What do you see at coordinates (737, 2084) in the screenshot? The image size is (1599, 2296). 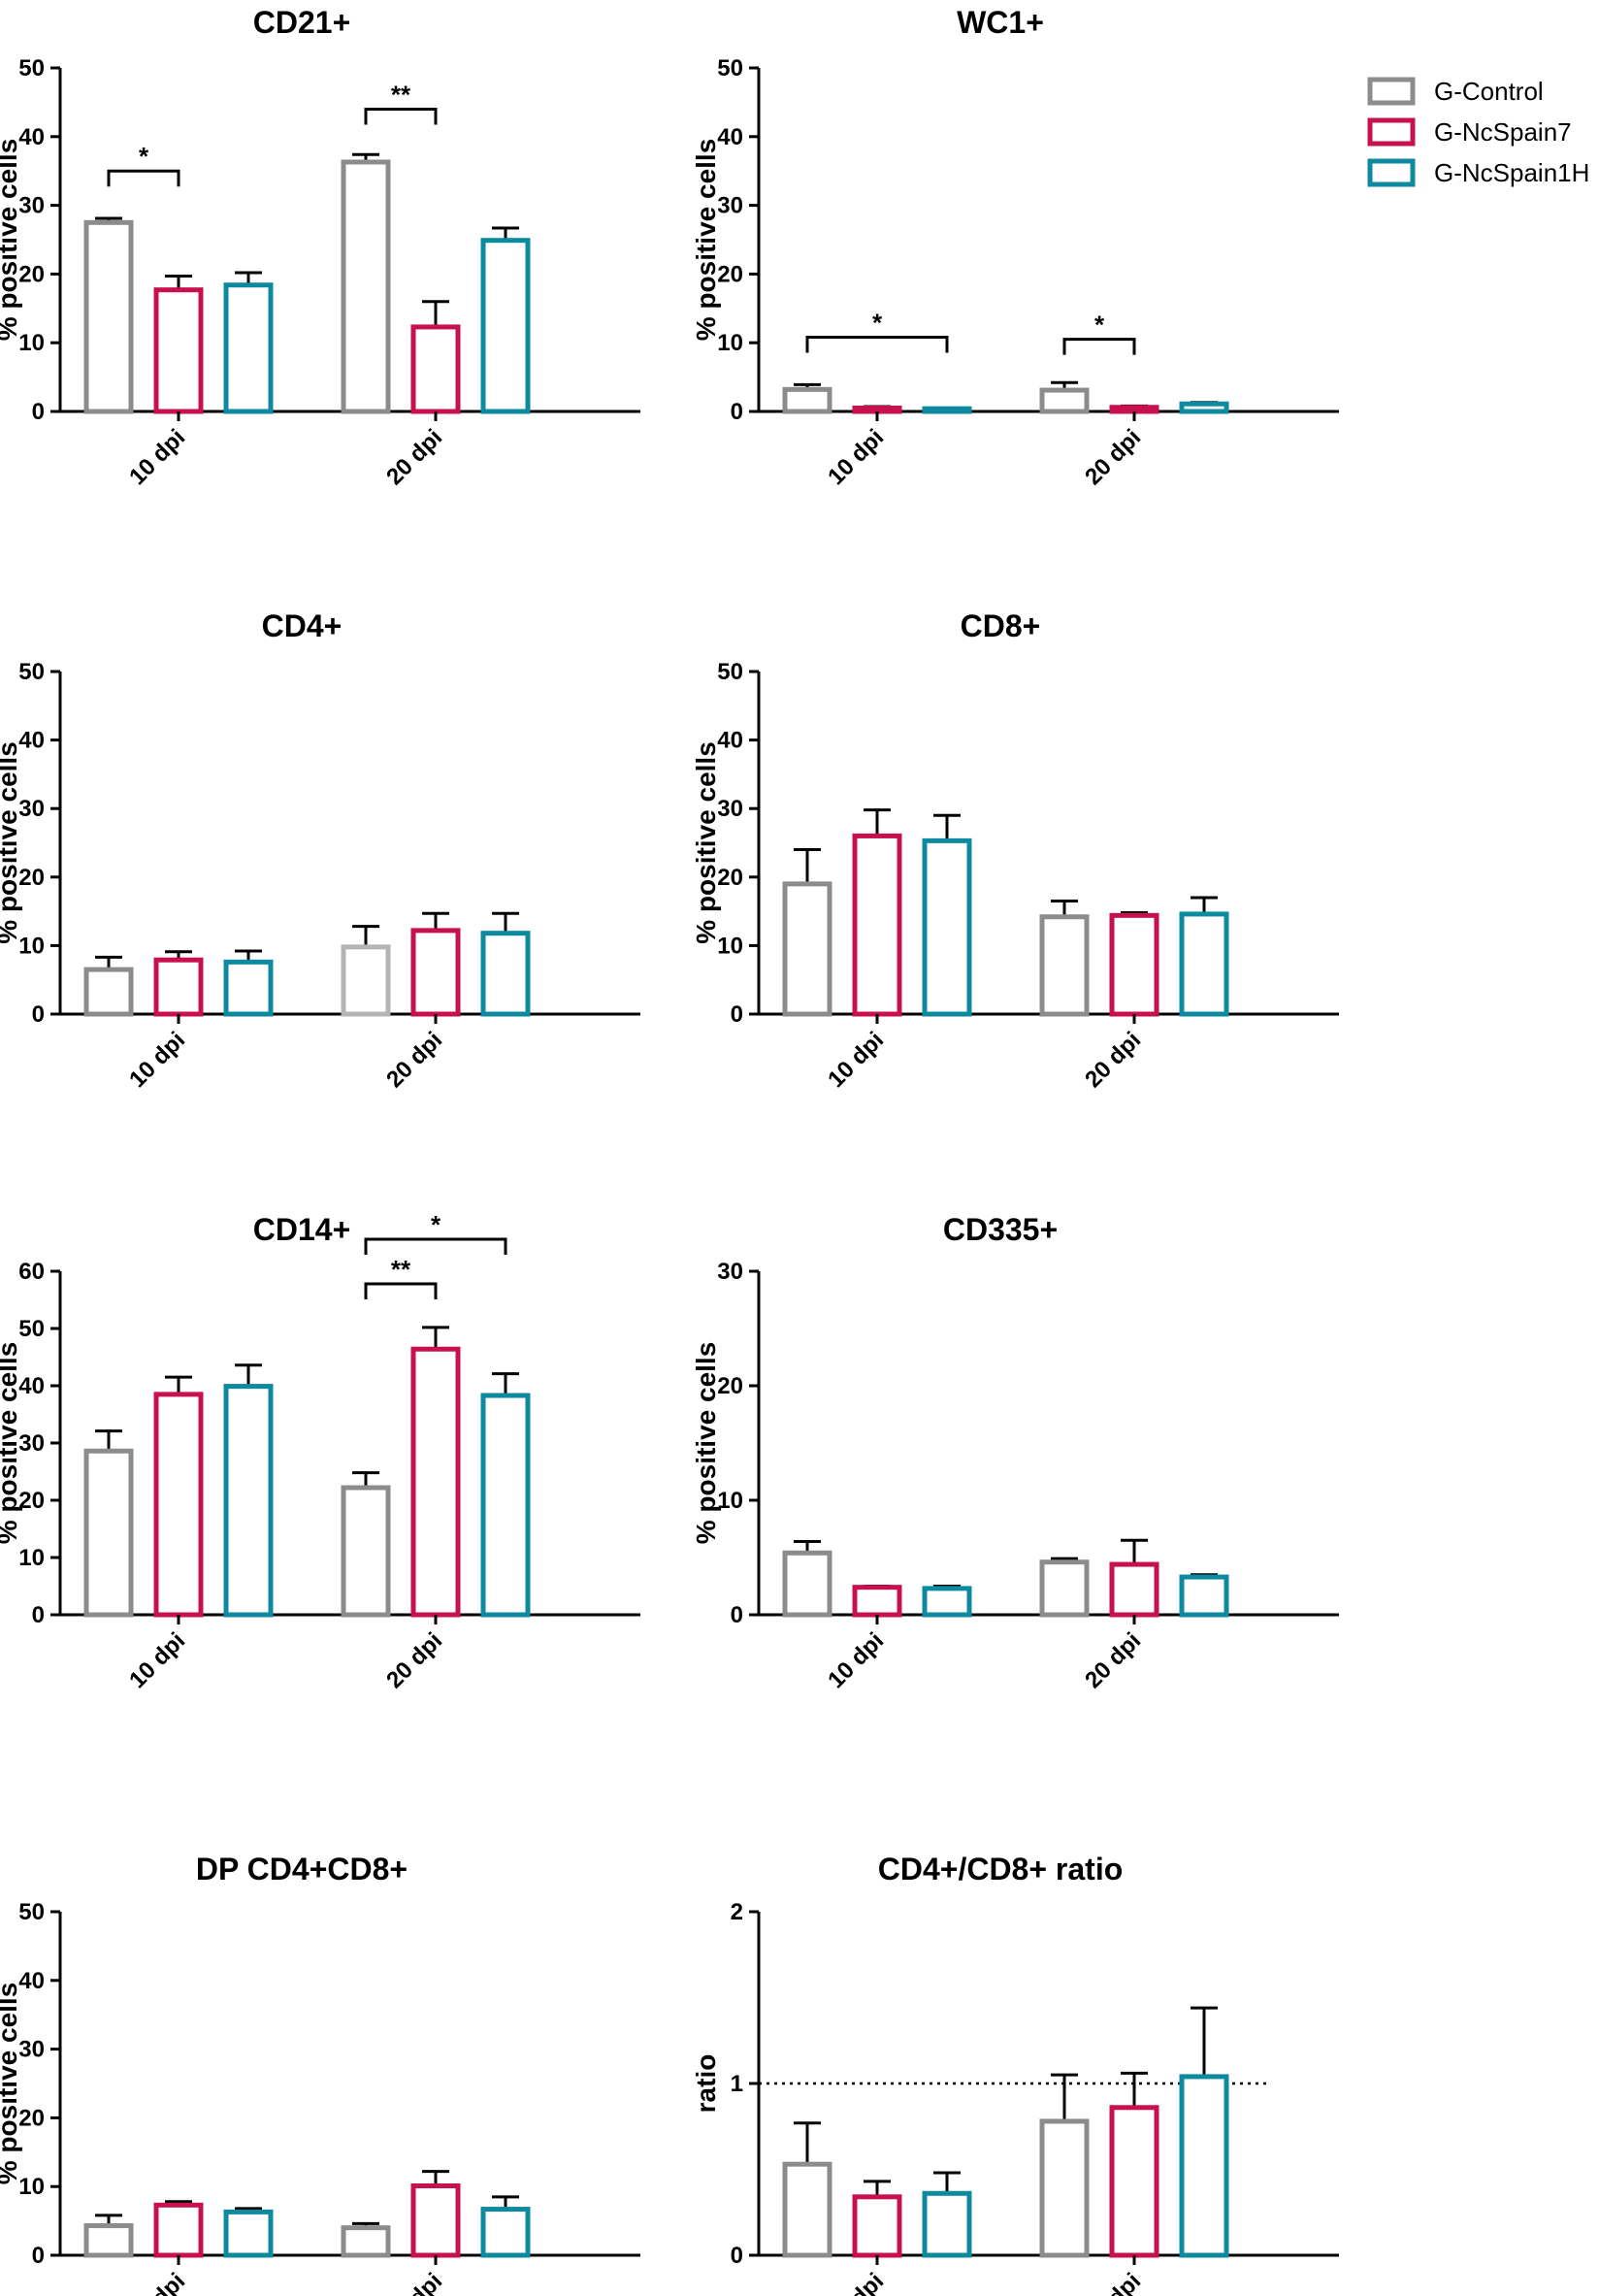 I see `y-tick-label: 1` at bounding box center [737, 2084].